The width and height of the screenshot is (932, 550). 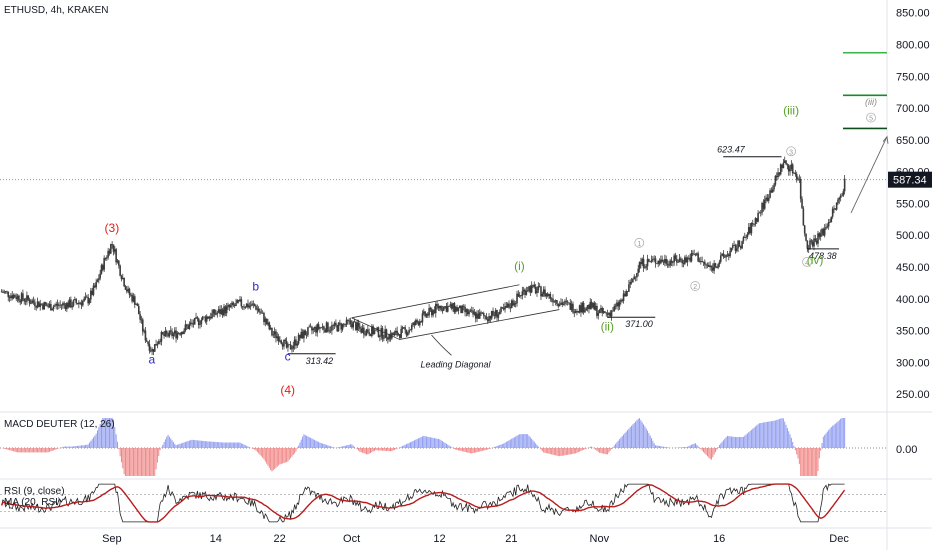 What do you see at coordinates (441, 345) in the screenshot?
I see `diagonal-pointer` at bounding box center [441, 345].